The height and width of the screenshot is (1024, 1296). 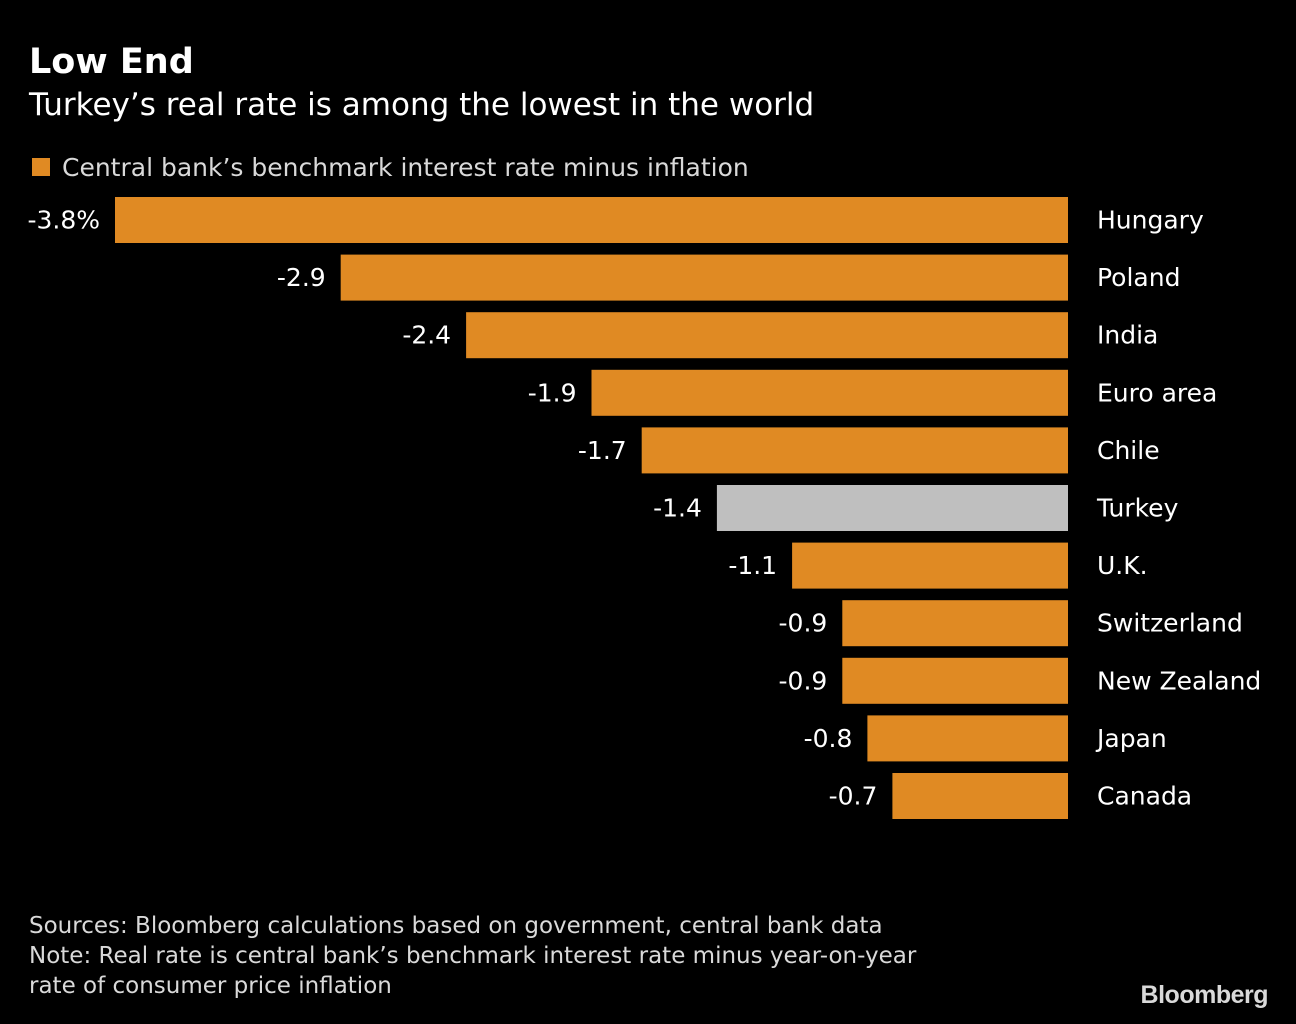 I want to click on category-label: India, so click(x=1127, y=335).